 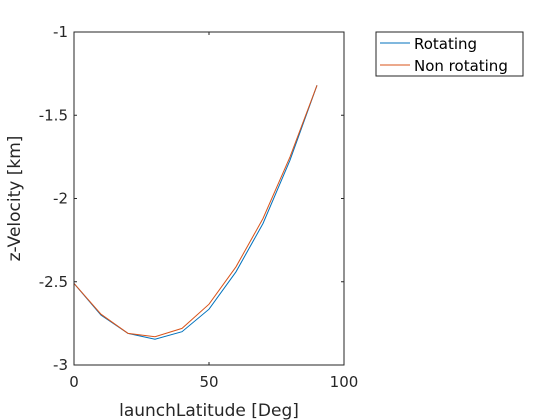 What do you see at coordinates (461, 66) in the screenshot?
I see `legend-label-non-rotating: Non rotating` at bounding box center [461, 66].